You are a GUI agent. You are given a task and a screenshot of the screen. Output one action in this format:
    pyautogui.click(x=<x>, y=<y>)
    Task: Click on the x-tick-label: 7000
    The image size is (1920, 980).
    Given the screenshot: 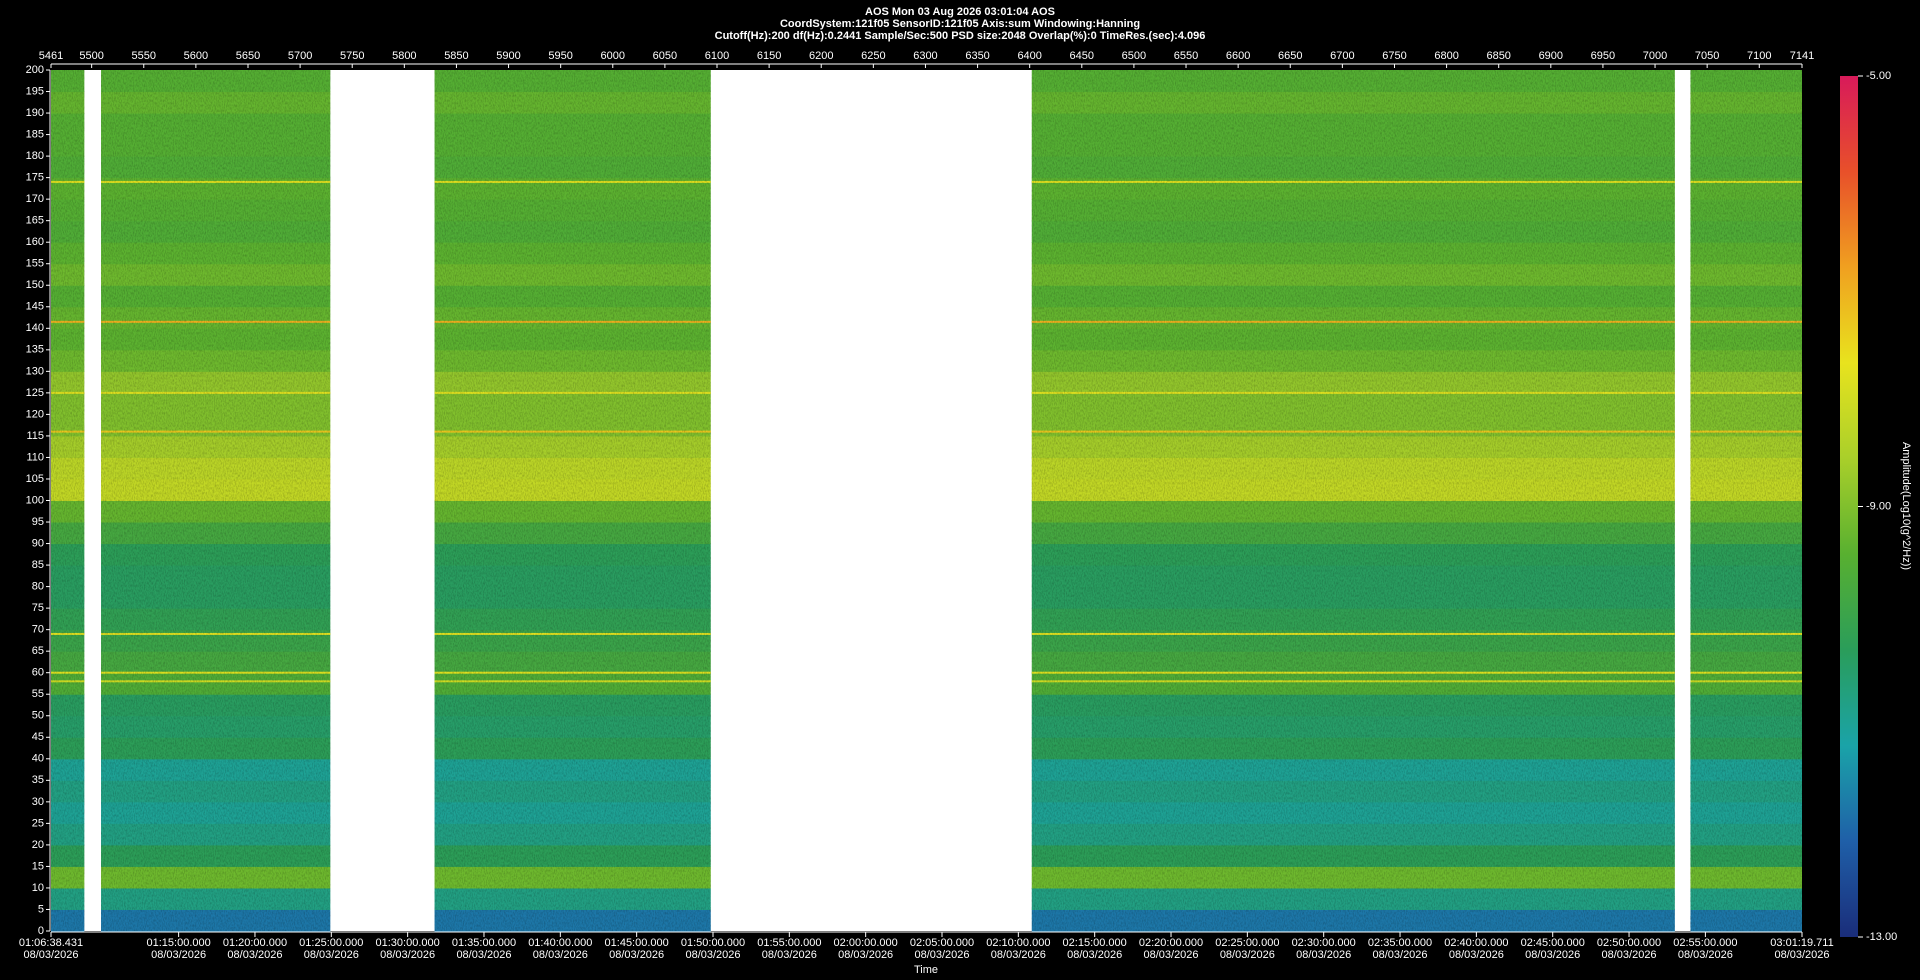 What is the action you would take?
    pyautogui.click(x=1655, y=56)
    